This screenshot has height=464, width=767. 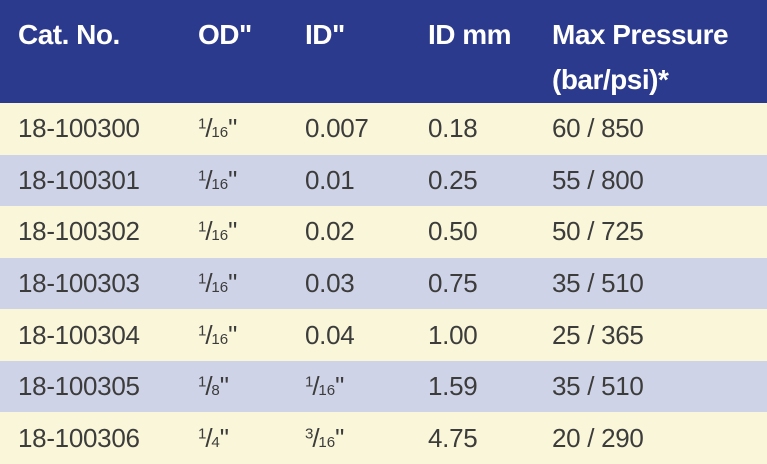 What do you see at coordinates (598, 128) in the screenshot?
I see `max-pressure-cell: 60 / 850` at bounding box center [598, 128].